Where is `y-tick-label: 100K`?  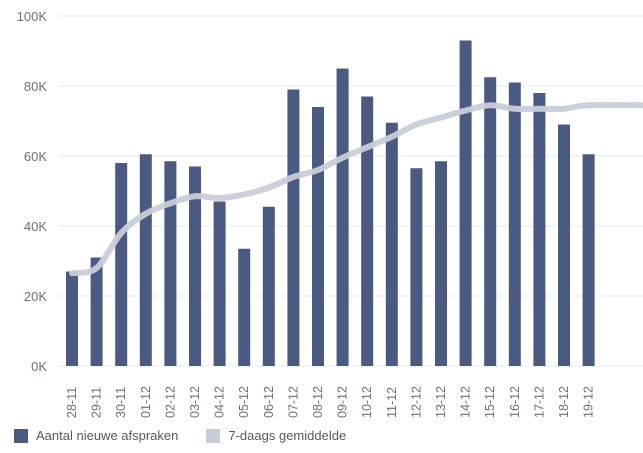 y-tick-label: 100K is located at coordinates (32, 16).